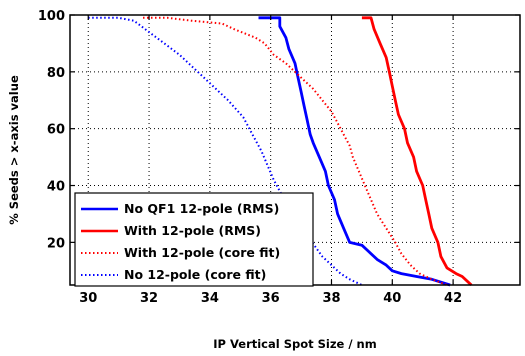 This screenshot has height=356, width=525. What do you see at coordinates (392, 298) in the screenshot?
I see `x-tick-label: 40` at bounding box center [392, 298].